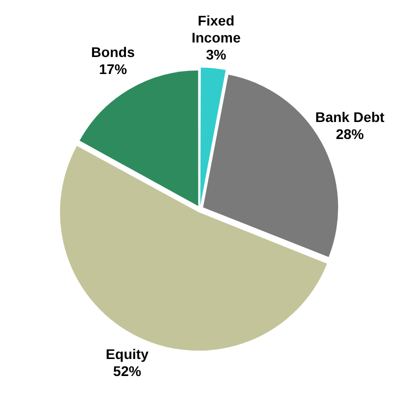  Describe the element at coordinates (127, 371) in the screenshot. I see `data-label: 52%` at that location.